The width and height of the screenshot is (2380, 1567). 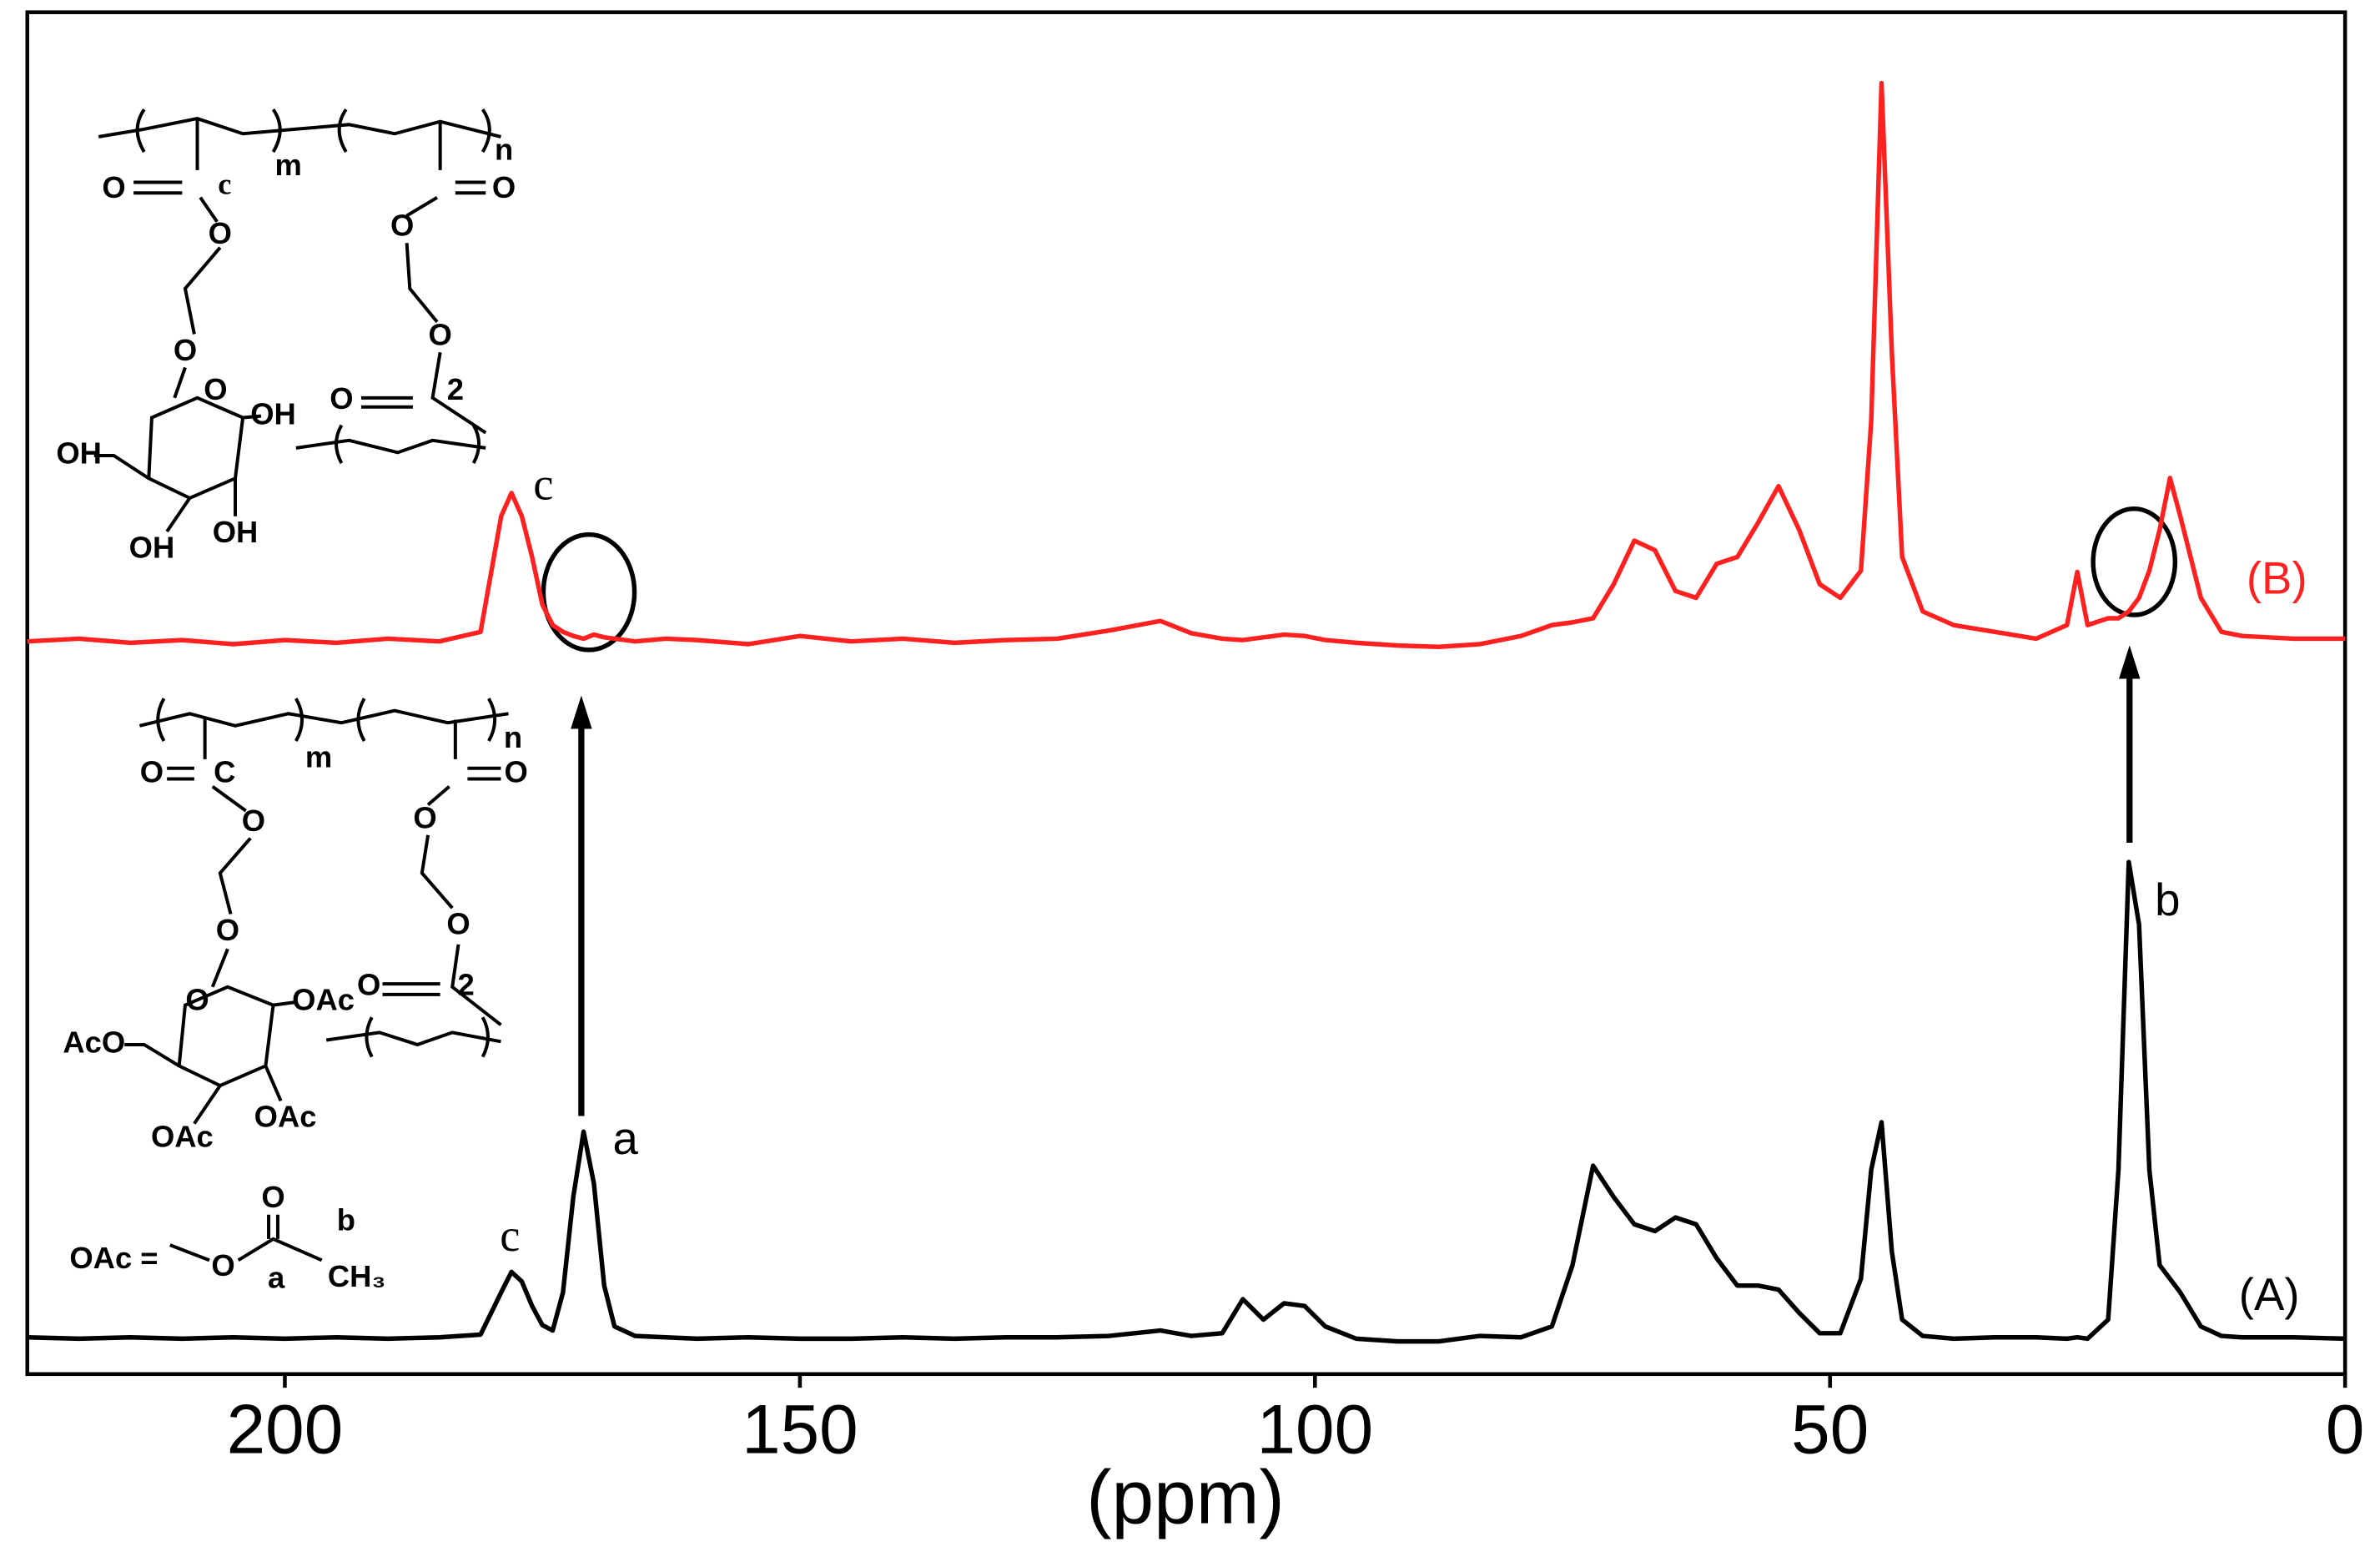 I want to click on structure-label: OAc =, so click(x=113, y=1258).